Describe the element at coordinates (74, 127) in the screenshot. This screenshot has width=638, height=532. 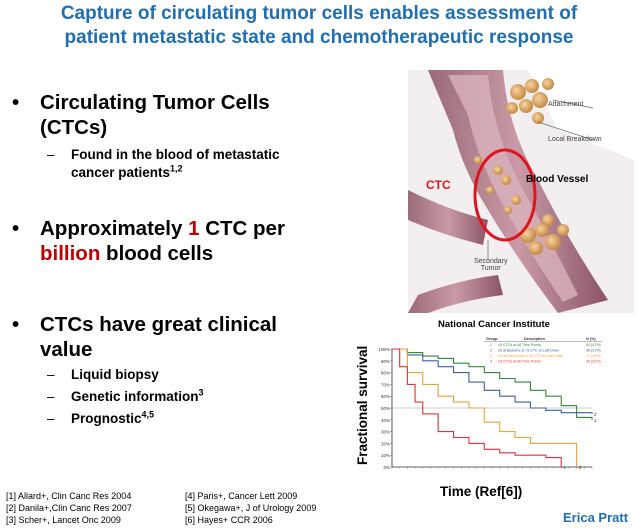
I see `bullet-ctcs-line-2: (CTCs)` at that location.